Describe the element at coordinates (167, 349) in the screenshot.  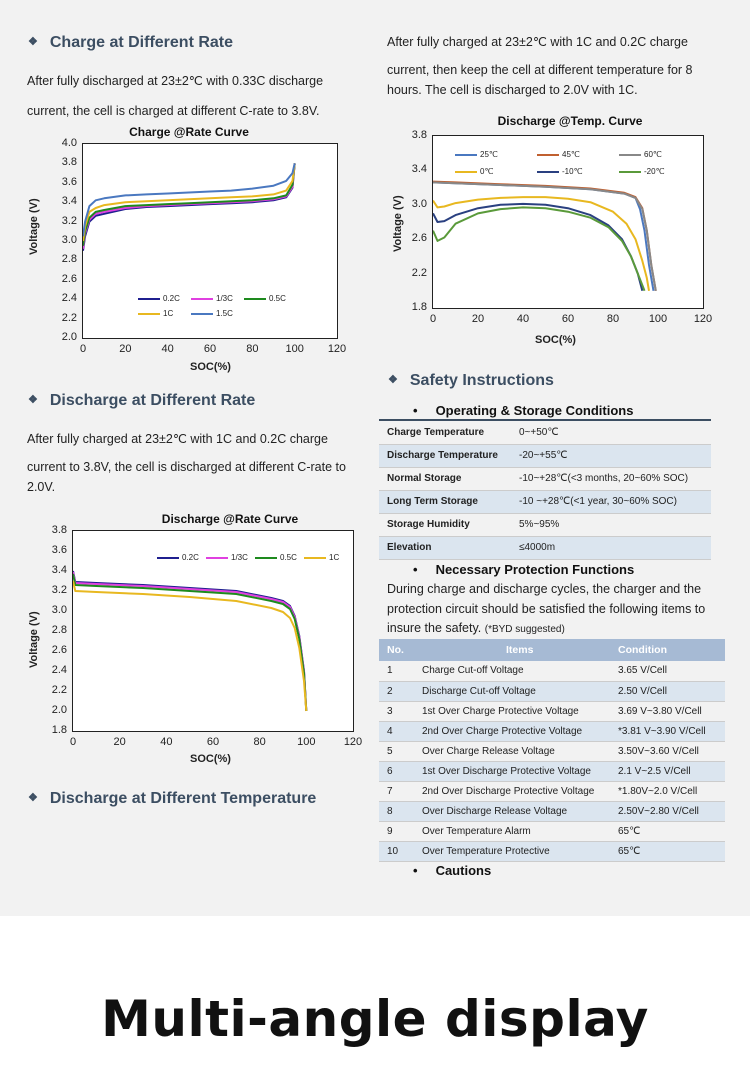
I see `x-tick-label: 40` at that location.